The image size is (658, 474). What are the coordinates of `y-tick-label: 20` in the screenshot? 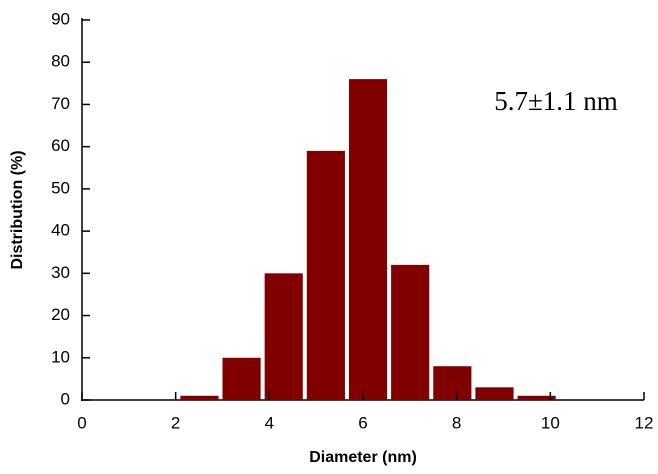 It's located at (60, 314).